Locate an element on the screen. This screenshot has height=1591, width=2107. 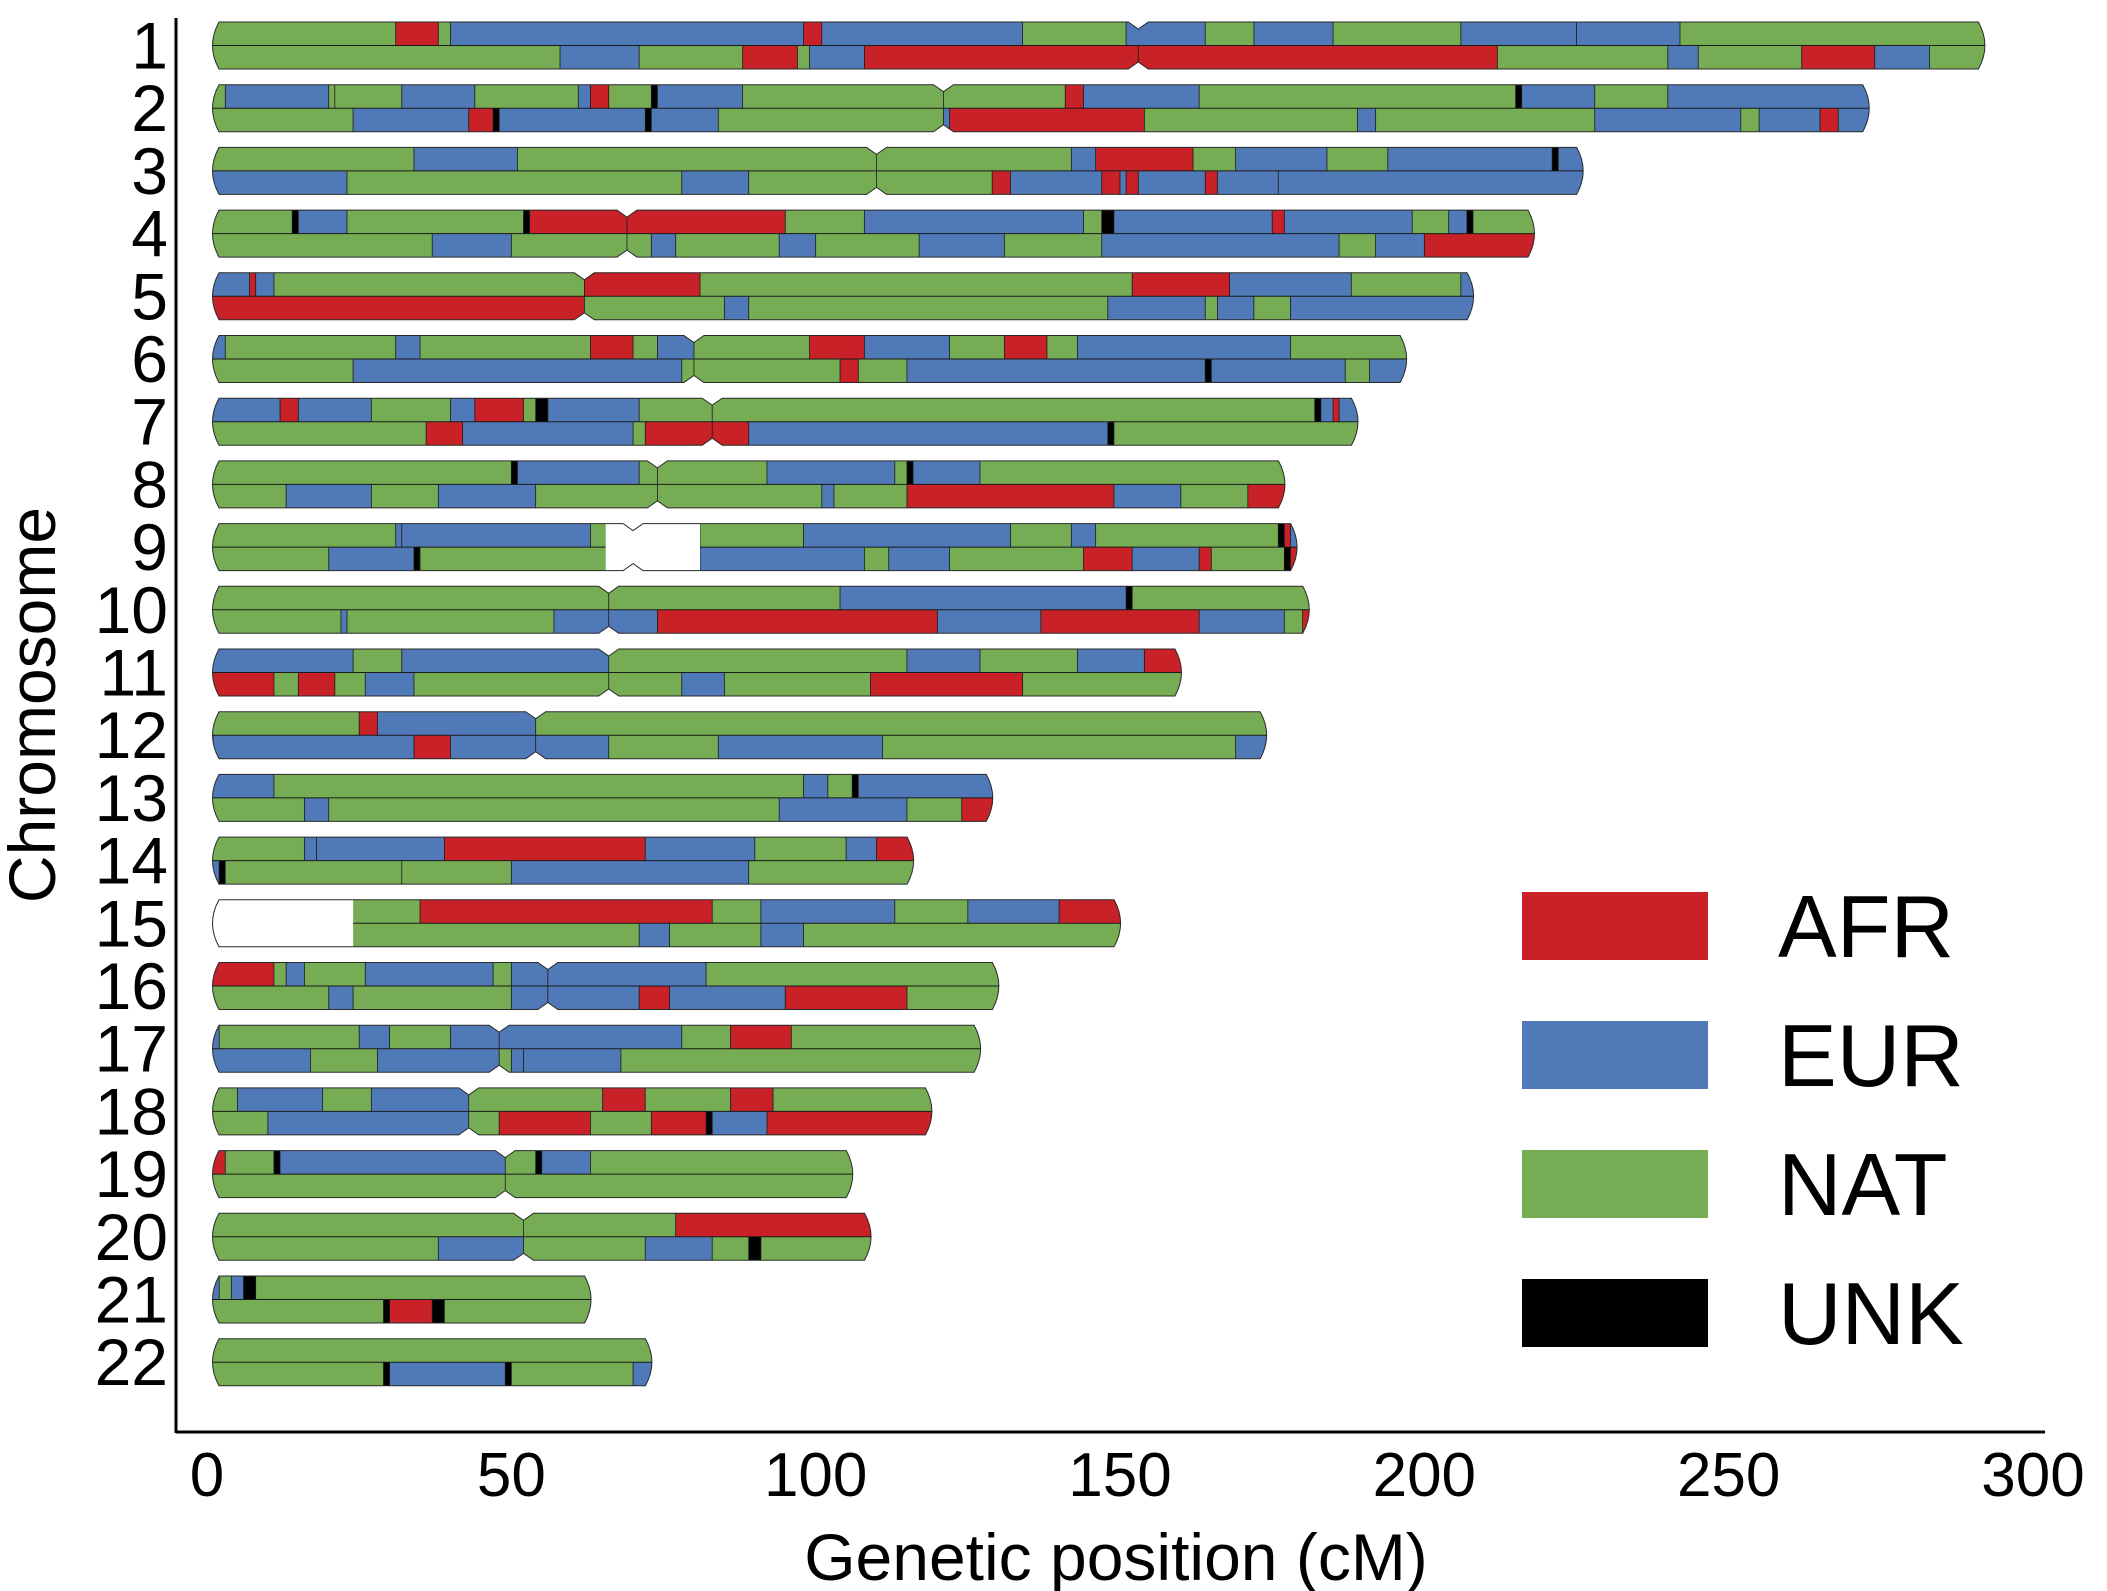
chromosome-label-18: 18 is located at coordinates (131, 1111).